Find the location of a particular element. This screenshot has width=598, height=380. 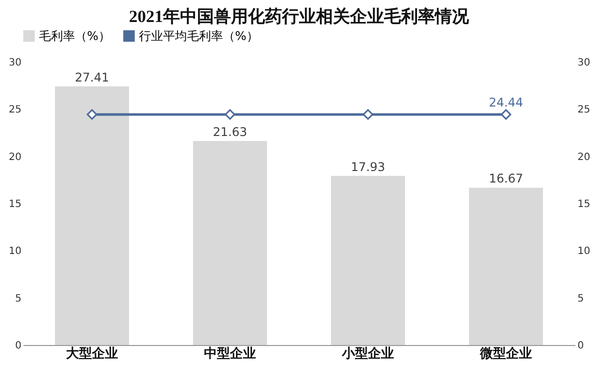

data-label: 27.41 is located at coordinates (92, 77).